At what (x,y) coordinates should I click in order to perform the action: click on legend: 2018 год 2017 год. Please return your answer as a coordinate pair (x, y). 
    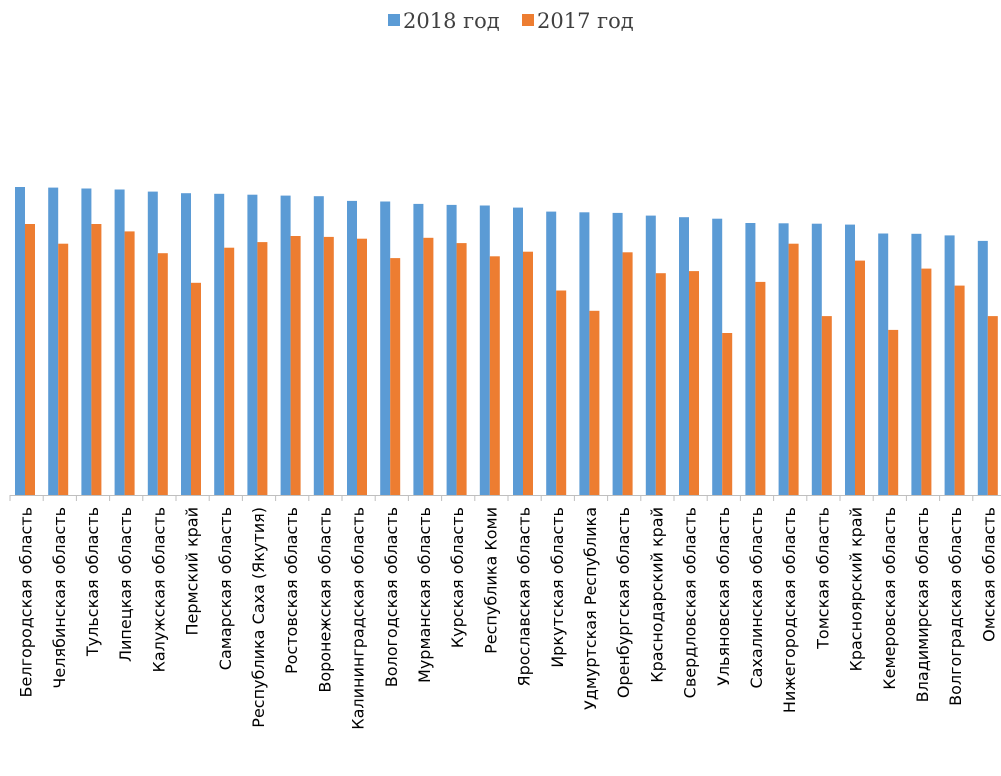
    Looking at the image, I should click on (511, 21).